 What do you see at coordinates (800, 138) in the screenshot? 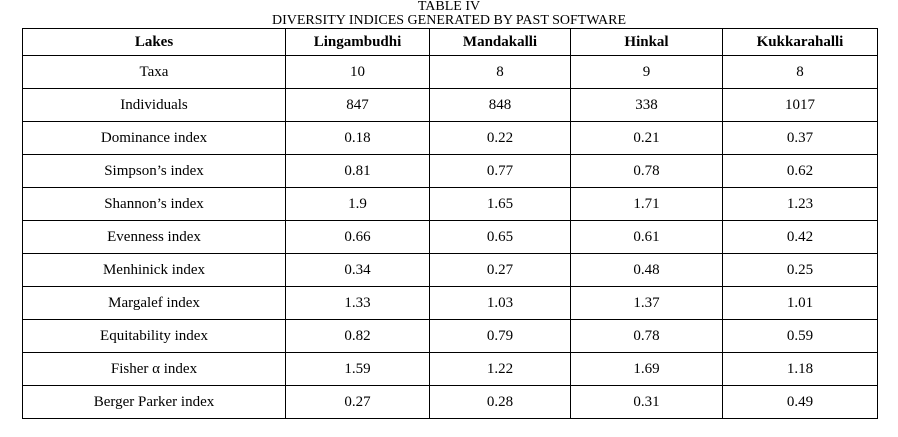
I see `table-cell: 0.37` at bounding box center [800, 138].